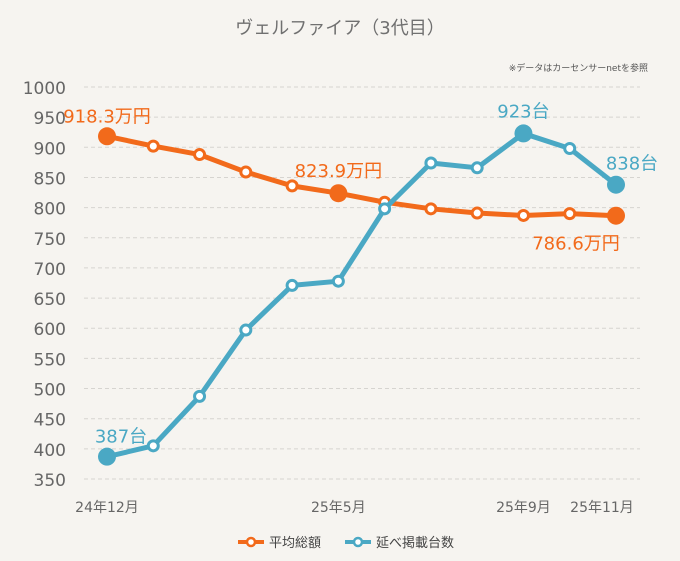 The height and width of the screenshot is (561, 680). What do you see at coordinates (338, 508) in the screenshot?
I see `x-tick-label: 25年5月` at bounding box center [338, 508].